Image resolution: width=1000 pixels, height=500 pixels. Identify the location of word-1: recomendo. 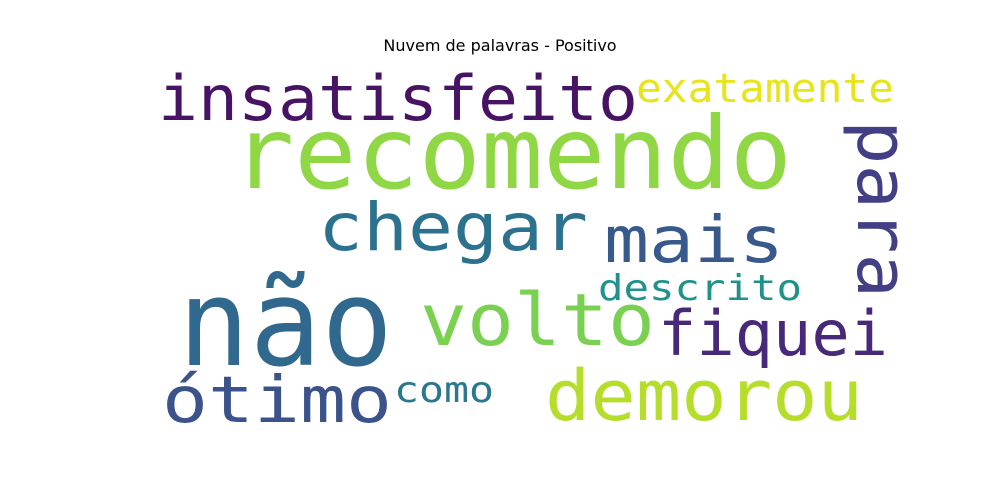
(512, 153).